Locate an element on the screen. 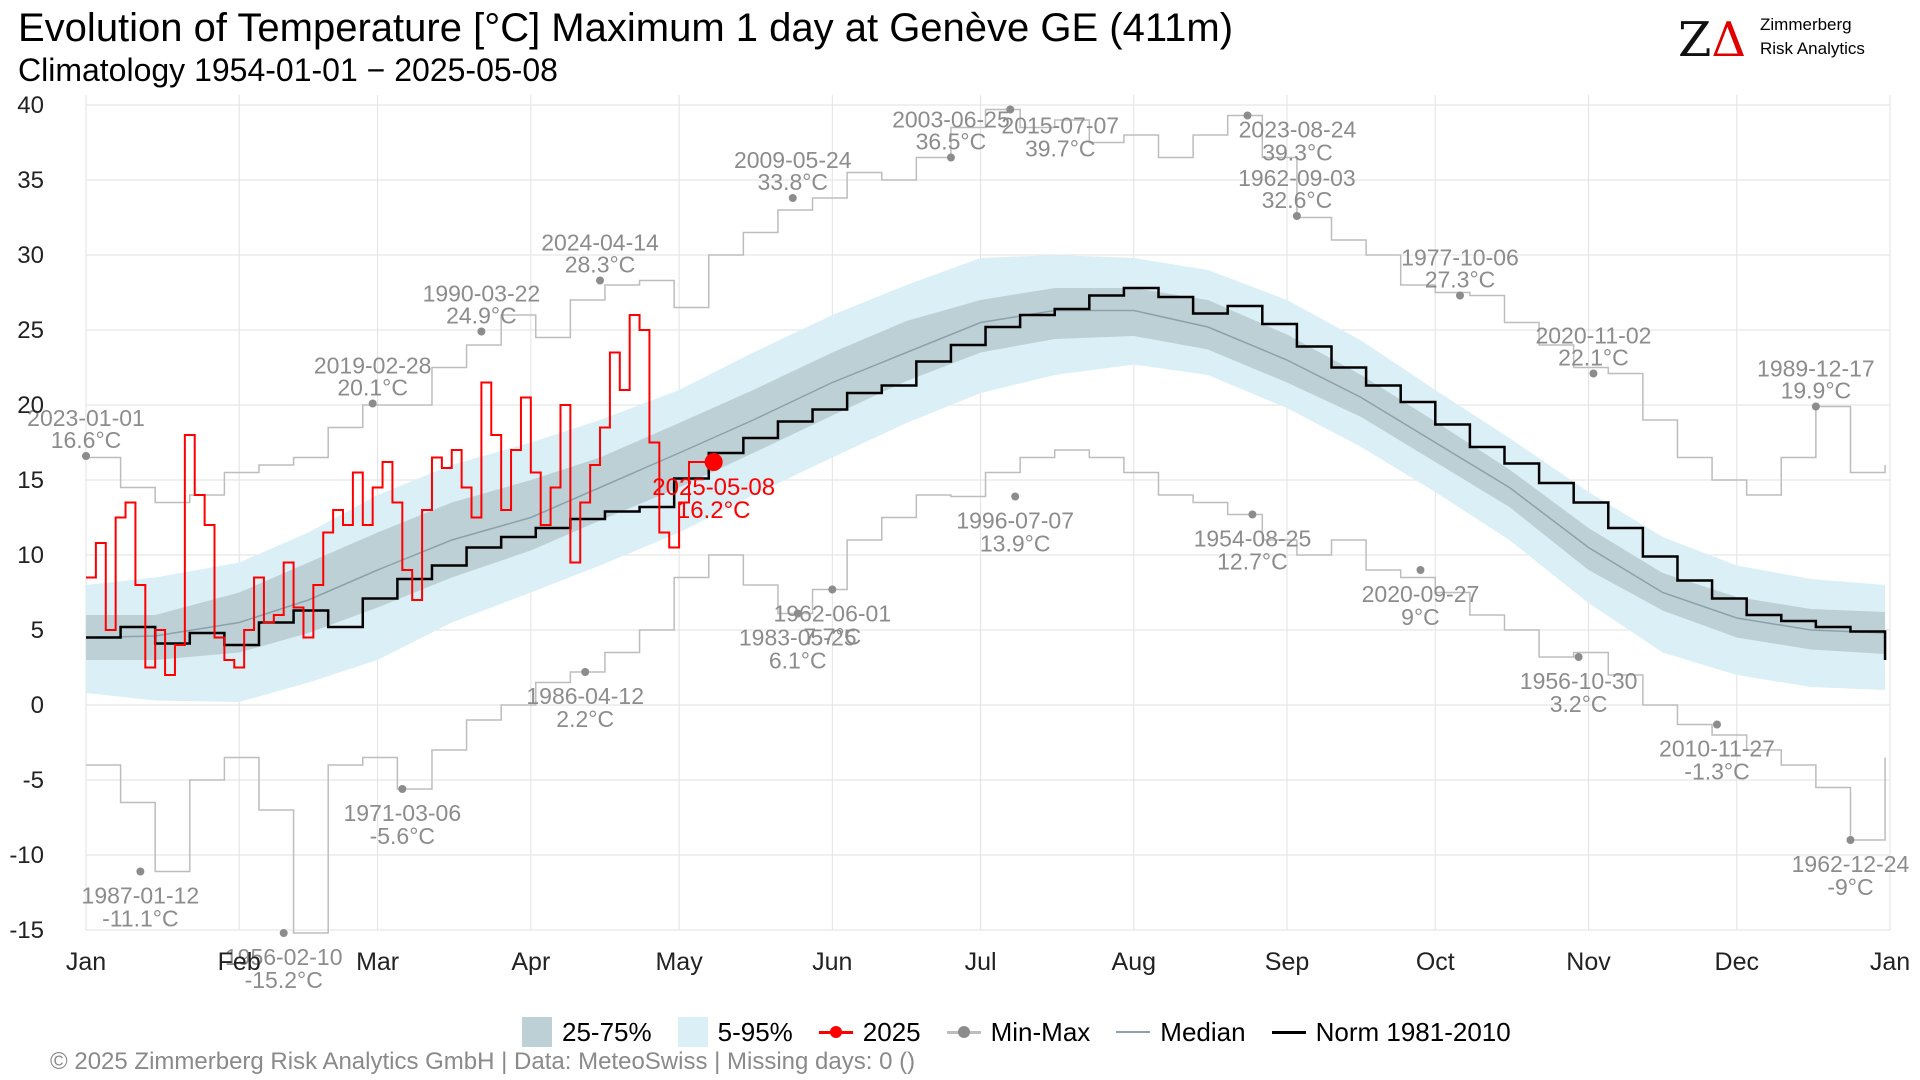 The image size is (1920, 1080). x-tick-label: Dec is located at coordinates (1737, 962).